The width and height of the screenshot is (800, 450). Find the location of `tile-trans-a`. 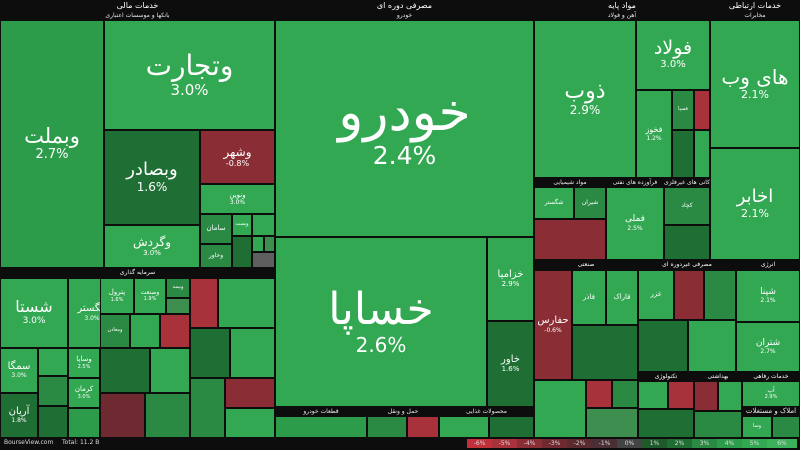

tile-trans-a is located at coordinates (387, 427).